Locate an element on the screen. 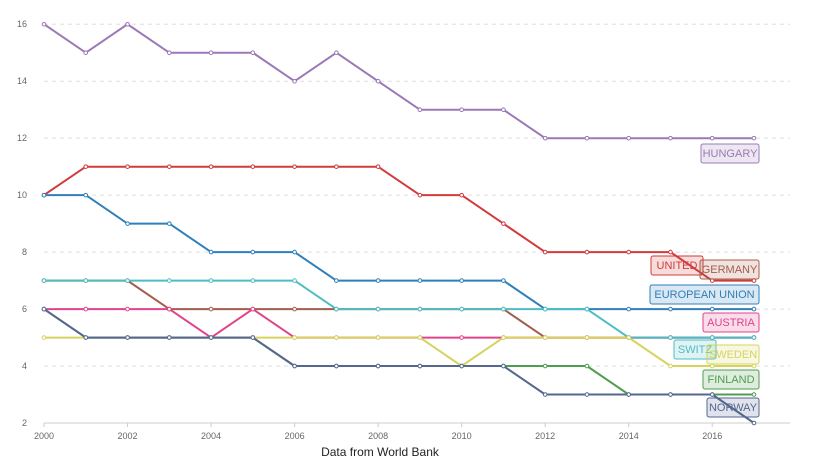 The image size is (839, 463). x-tick-label-2010: 2010 is located at coordinates (462, 436).